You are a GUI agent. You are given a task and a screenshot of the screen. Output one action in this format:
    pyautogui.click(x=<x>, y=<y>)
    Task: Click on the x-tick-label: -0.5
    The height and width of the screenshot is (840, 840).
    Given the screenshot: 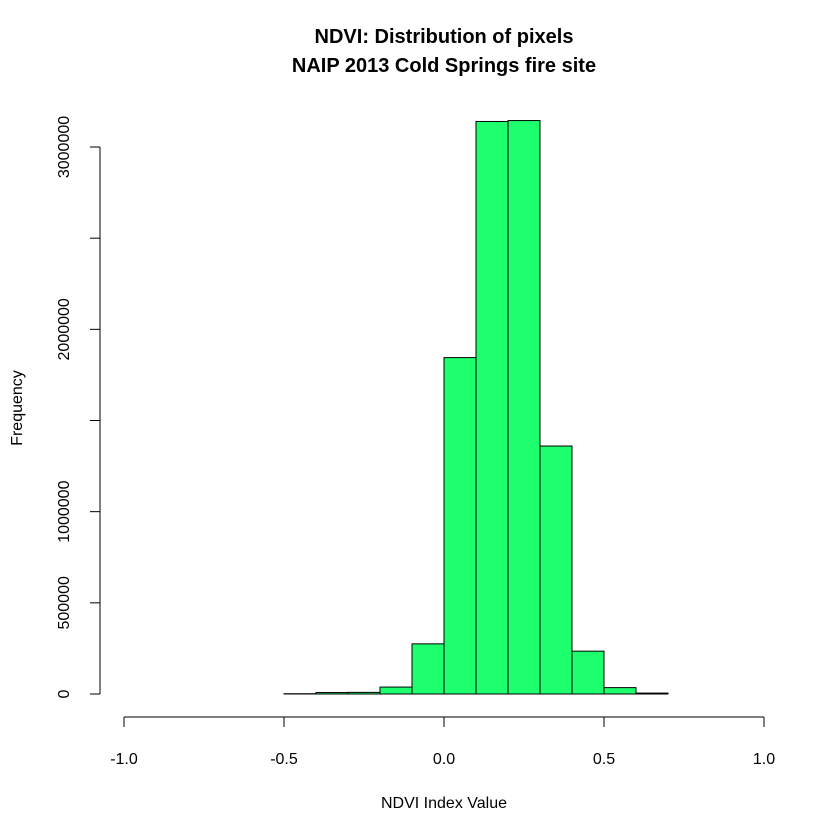 What is the action you would take?
    pyautogui.click(x=284, y=759)
    